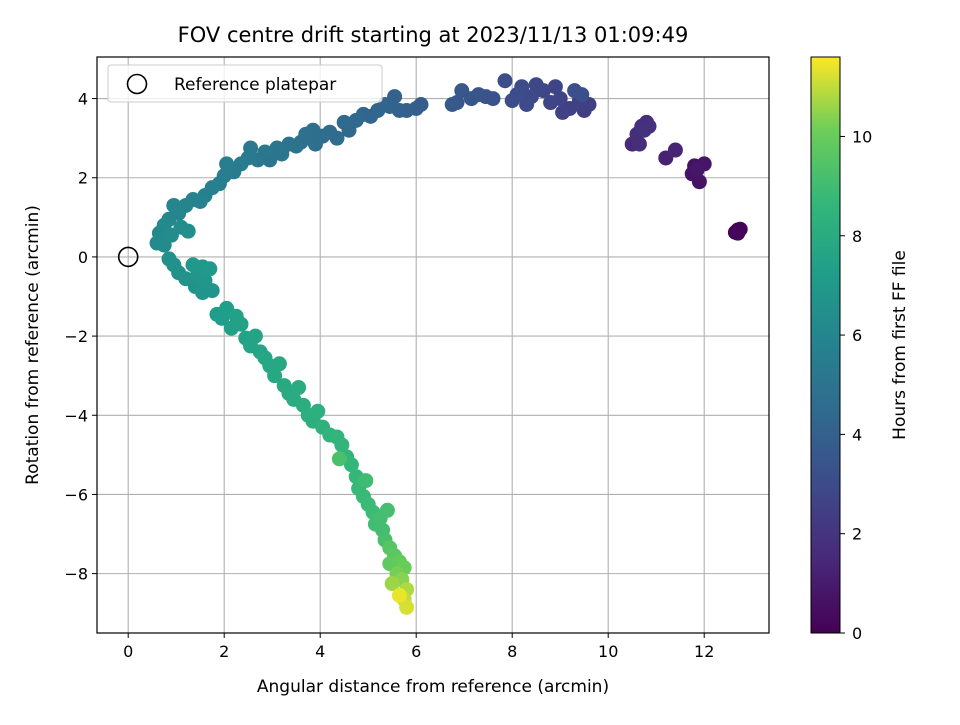  What do you see at coordinates (128, 257) in the screenshot?
I see `reference-marker` at bounding box center [128, 257].